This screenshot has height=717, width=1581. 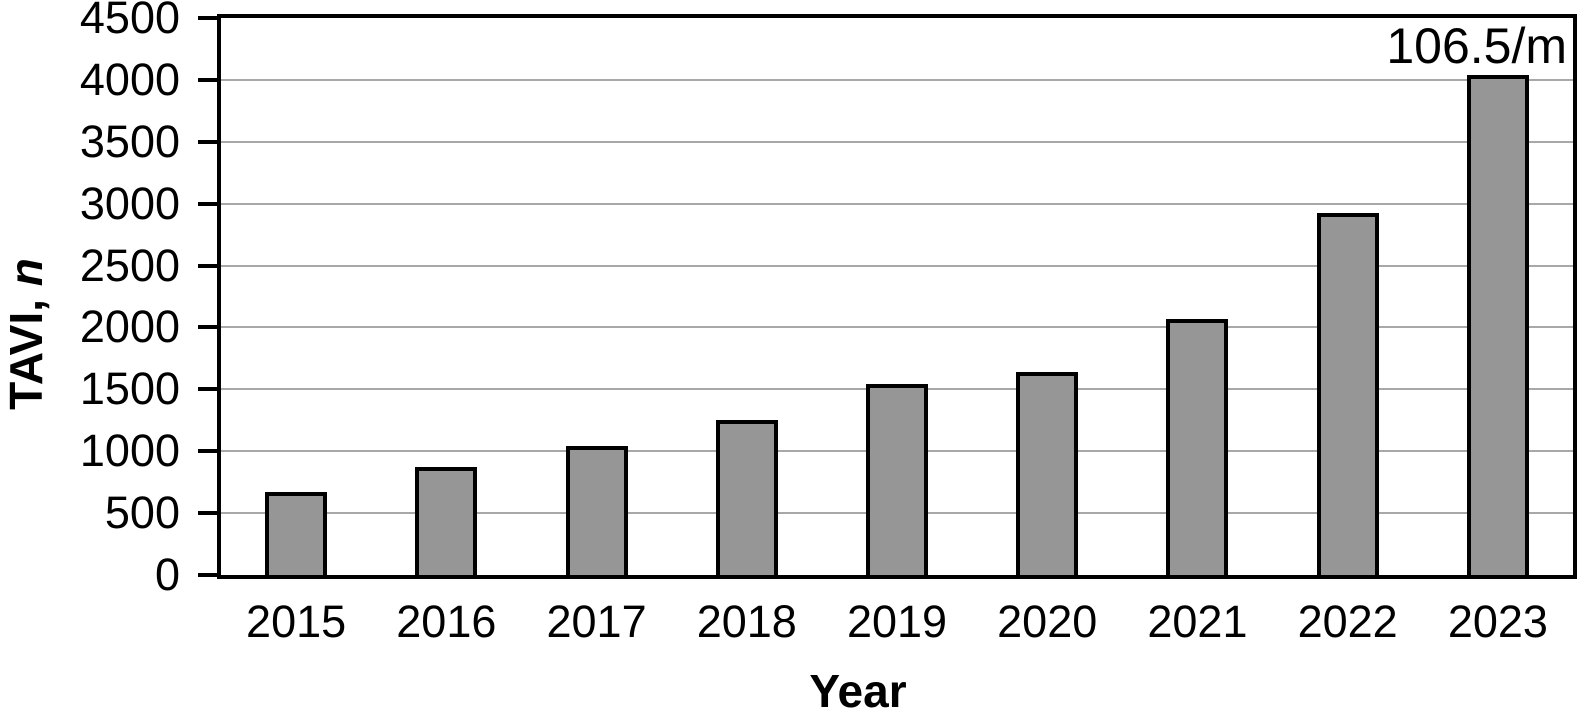 I want to click on bar-2019, so click(x=897, y=479).